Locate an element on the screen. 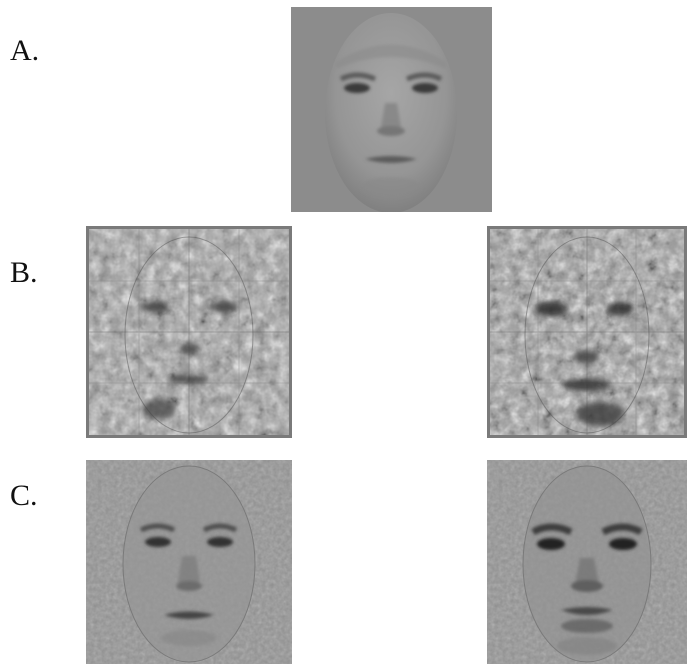  row-label-a: A. is located at coordinates (25, 50).